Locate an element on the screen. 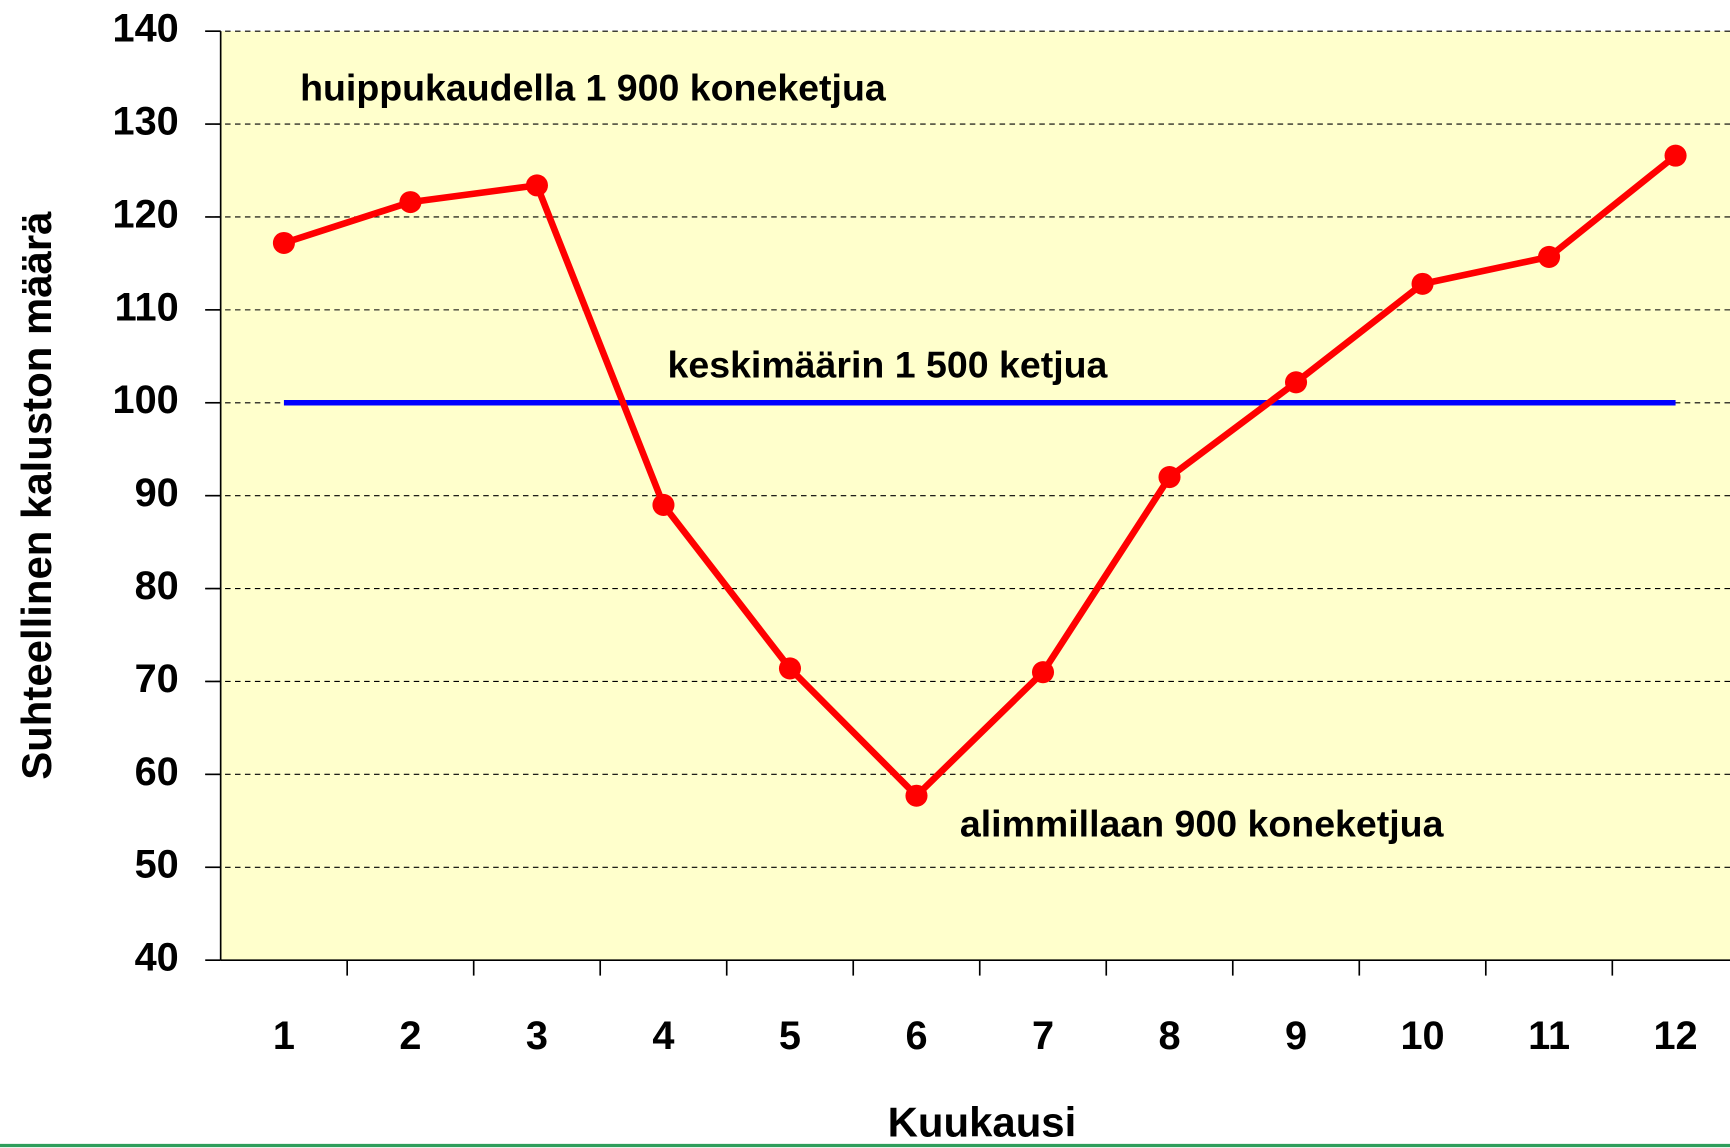 The width and height of the screenshot is (1730, 1148). y-tick-label: 60 is located at coordinates (157, 772).